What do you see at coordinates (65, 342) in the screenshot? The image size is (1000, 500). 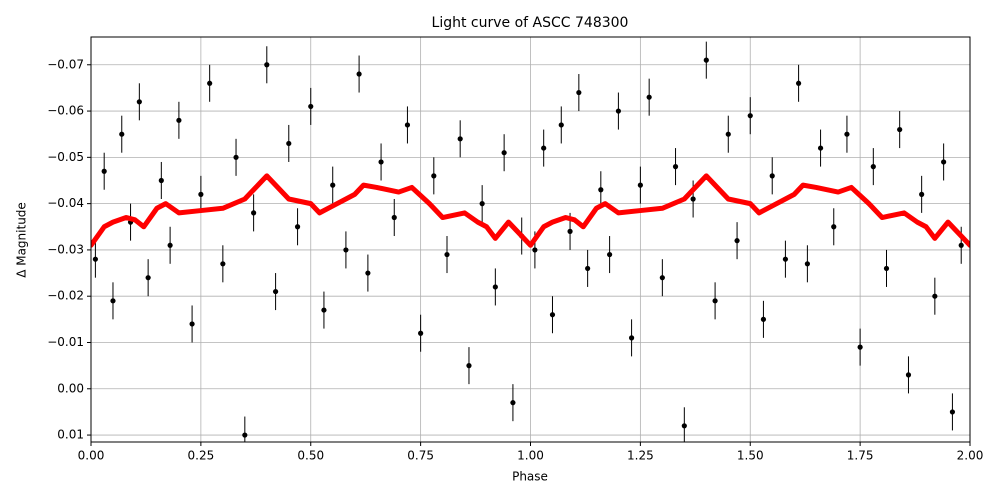 I see `y-tick-label: −0.01` at bounding box center [65, 342].